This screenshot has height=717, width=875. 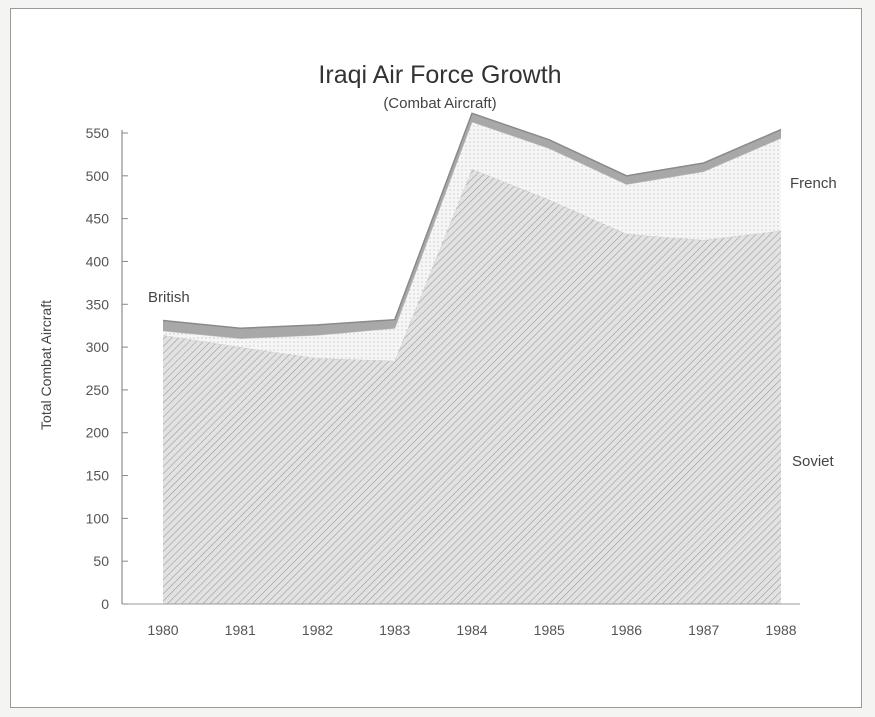 I want to click on y-tick-label: 50, so click(x=101, y=561).